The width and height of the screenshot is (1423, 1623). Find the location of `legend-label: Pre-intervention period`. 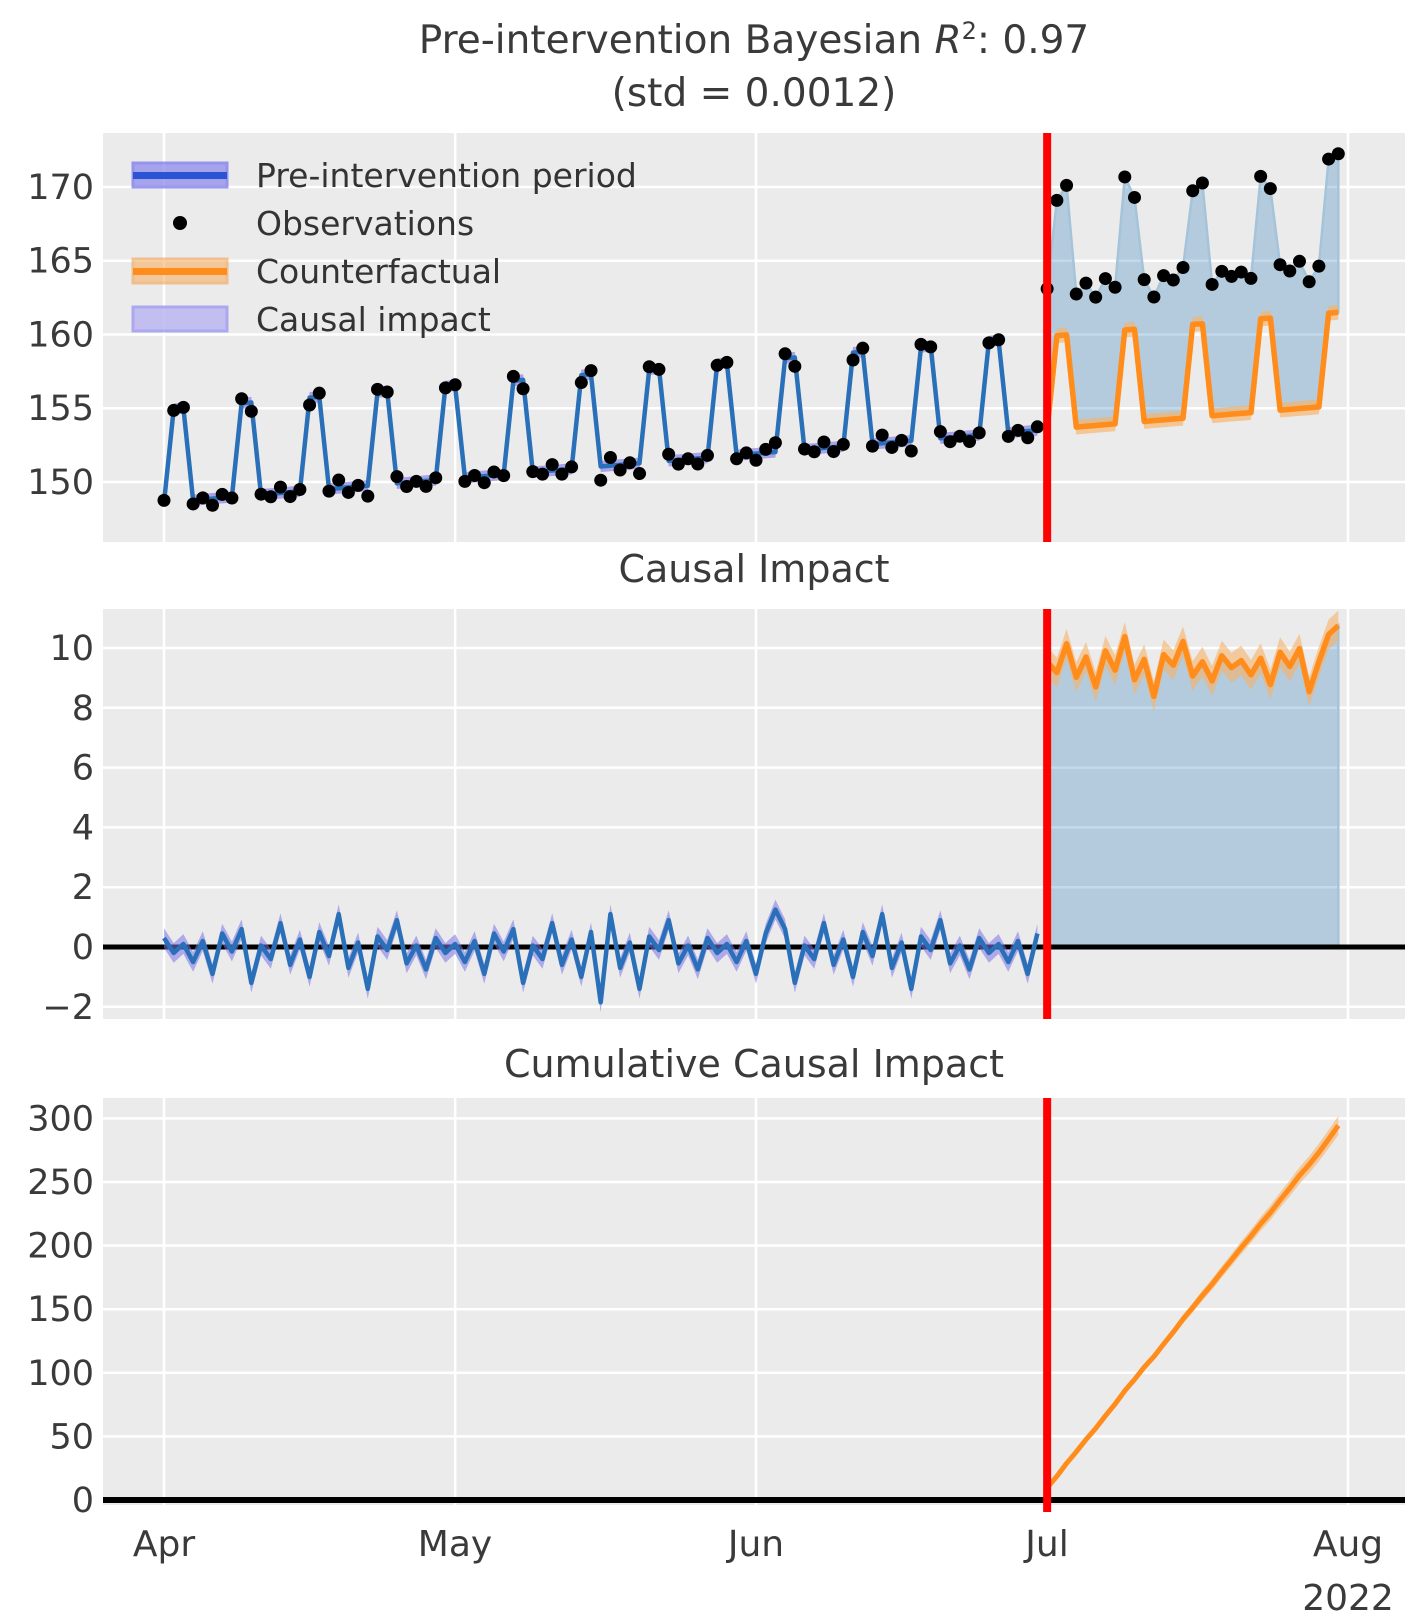

legend-label: Pre-intervention period is located at coordinates (446, 175).